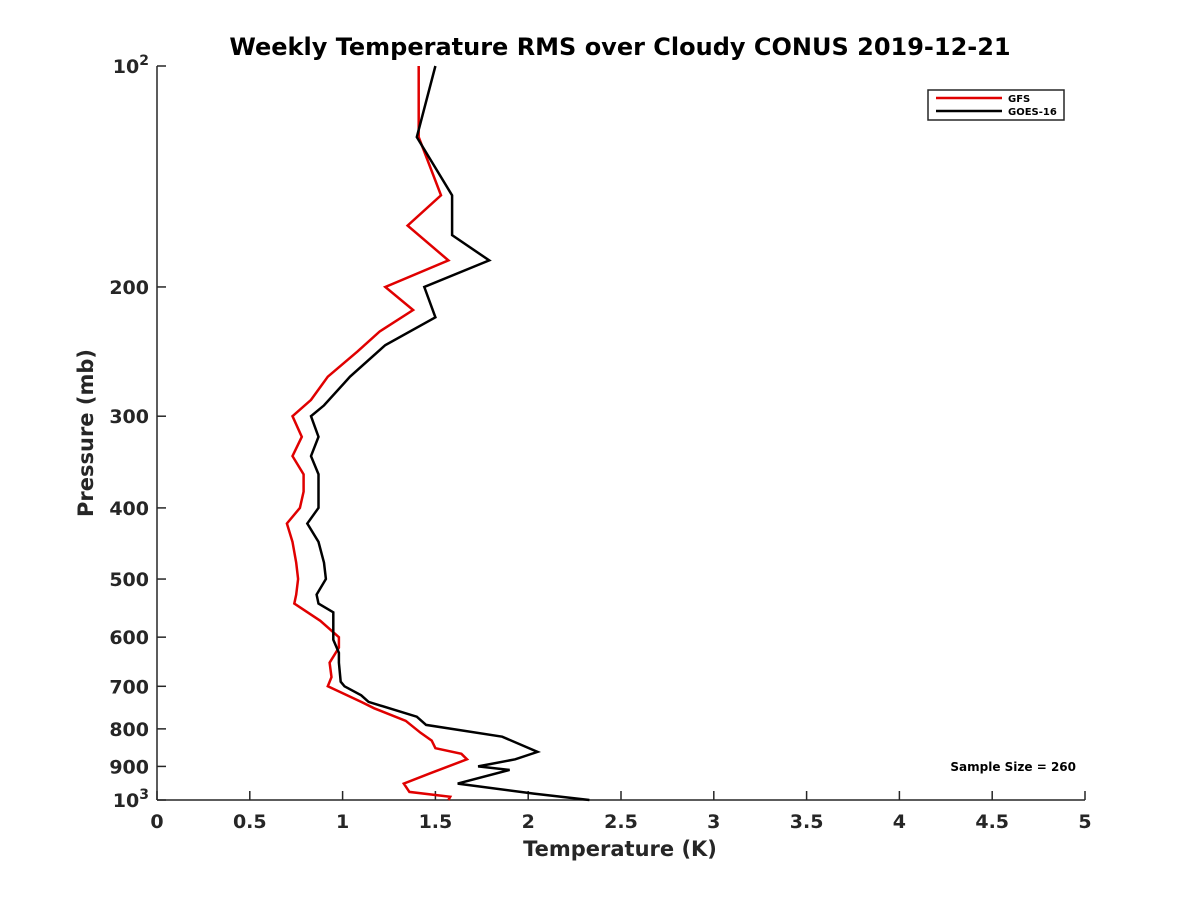 Image resolution: width=1200 pixels, height=900 pixels. Describe the element at coordinates (129, 767) in the screenshot. I see `y-tick-label: 900` at that location.